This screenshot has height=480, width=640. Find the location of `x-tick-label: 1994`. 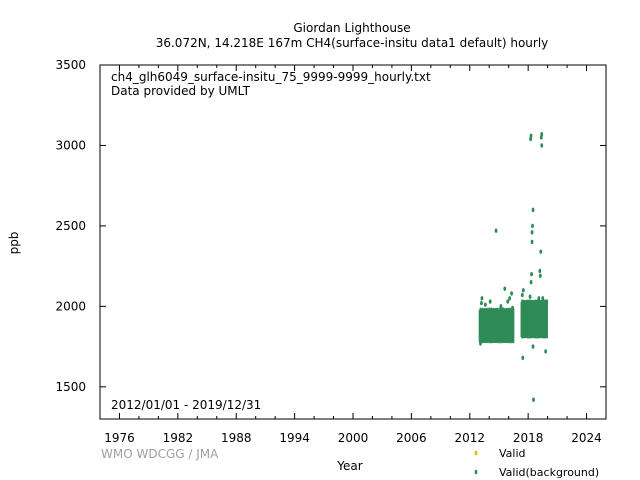

x-tick-label: 1994 is located at coordinates (294, 438).